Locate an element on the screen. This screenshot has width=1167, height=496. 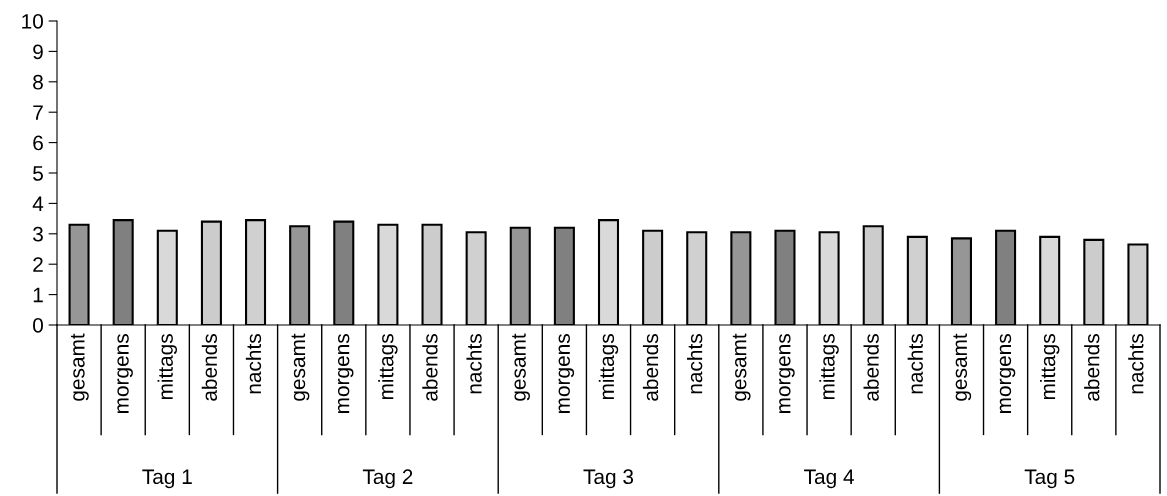
text: Tag 5 is located at coordinates (1049, 479).